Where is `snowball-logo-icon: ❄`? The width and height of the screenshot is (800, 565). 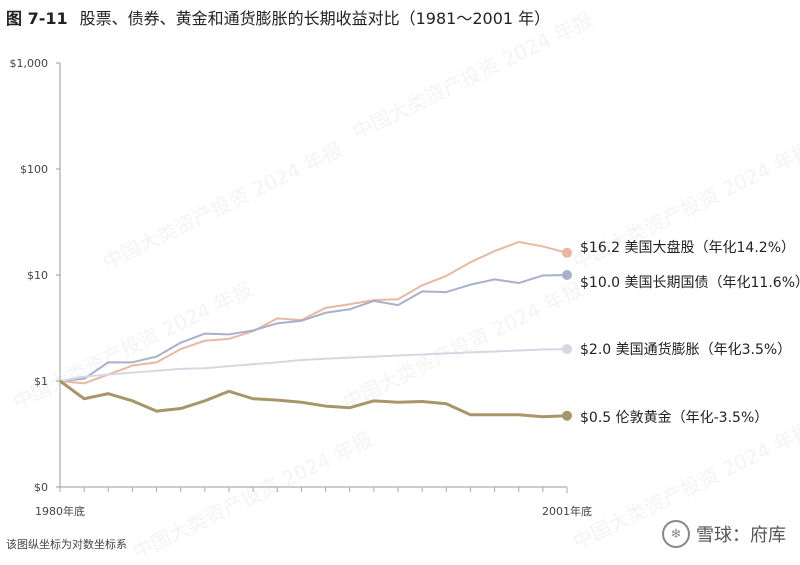 snowball-logo-icon: ❄ is located at coordinates (676, 534).